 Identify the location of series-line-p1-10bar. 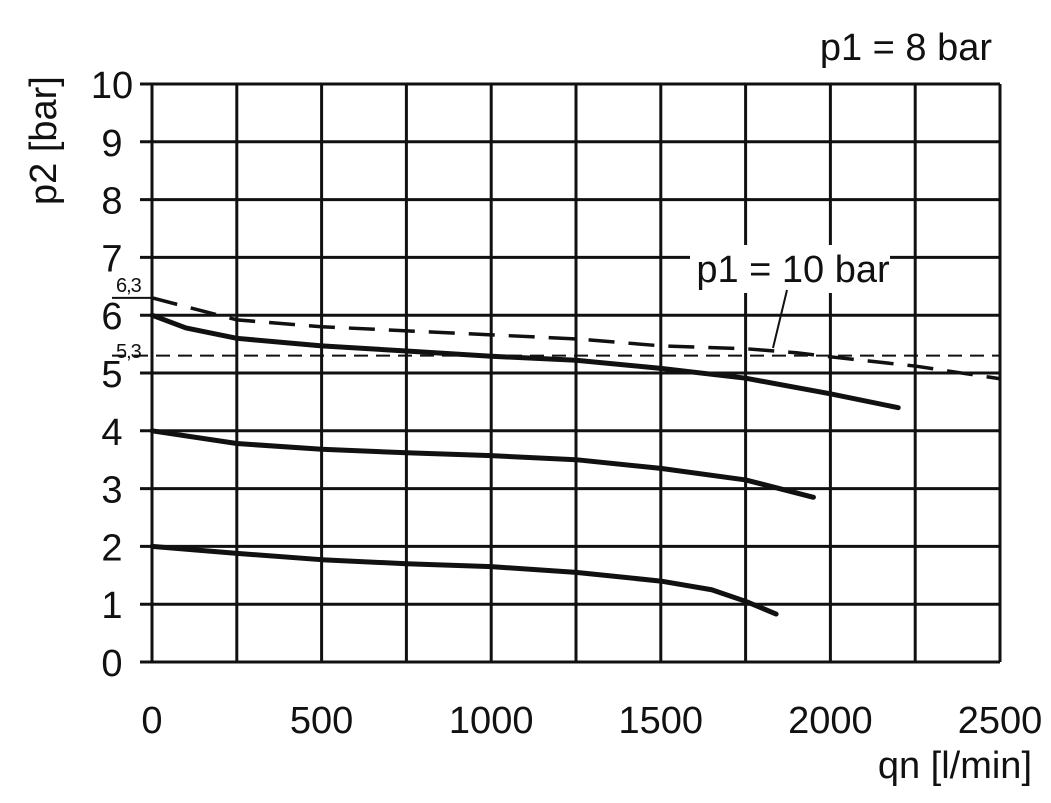
(576, 338).